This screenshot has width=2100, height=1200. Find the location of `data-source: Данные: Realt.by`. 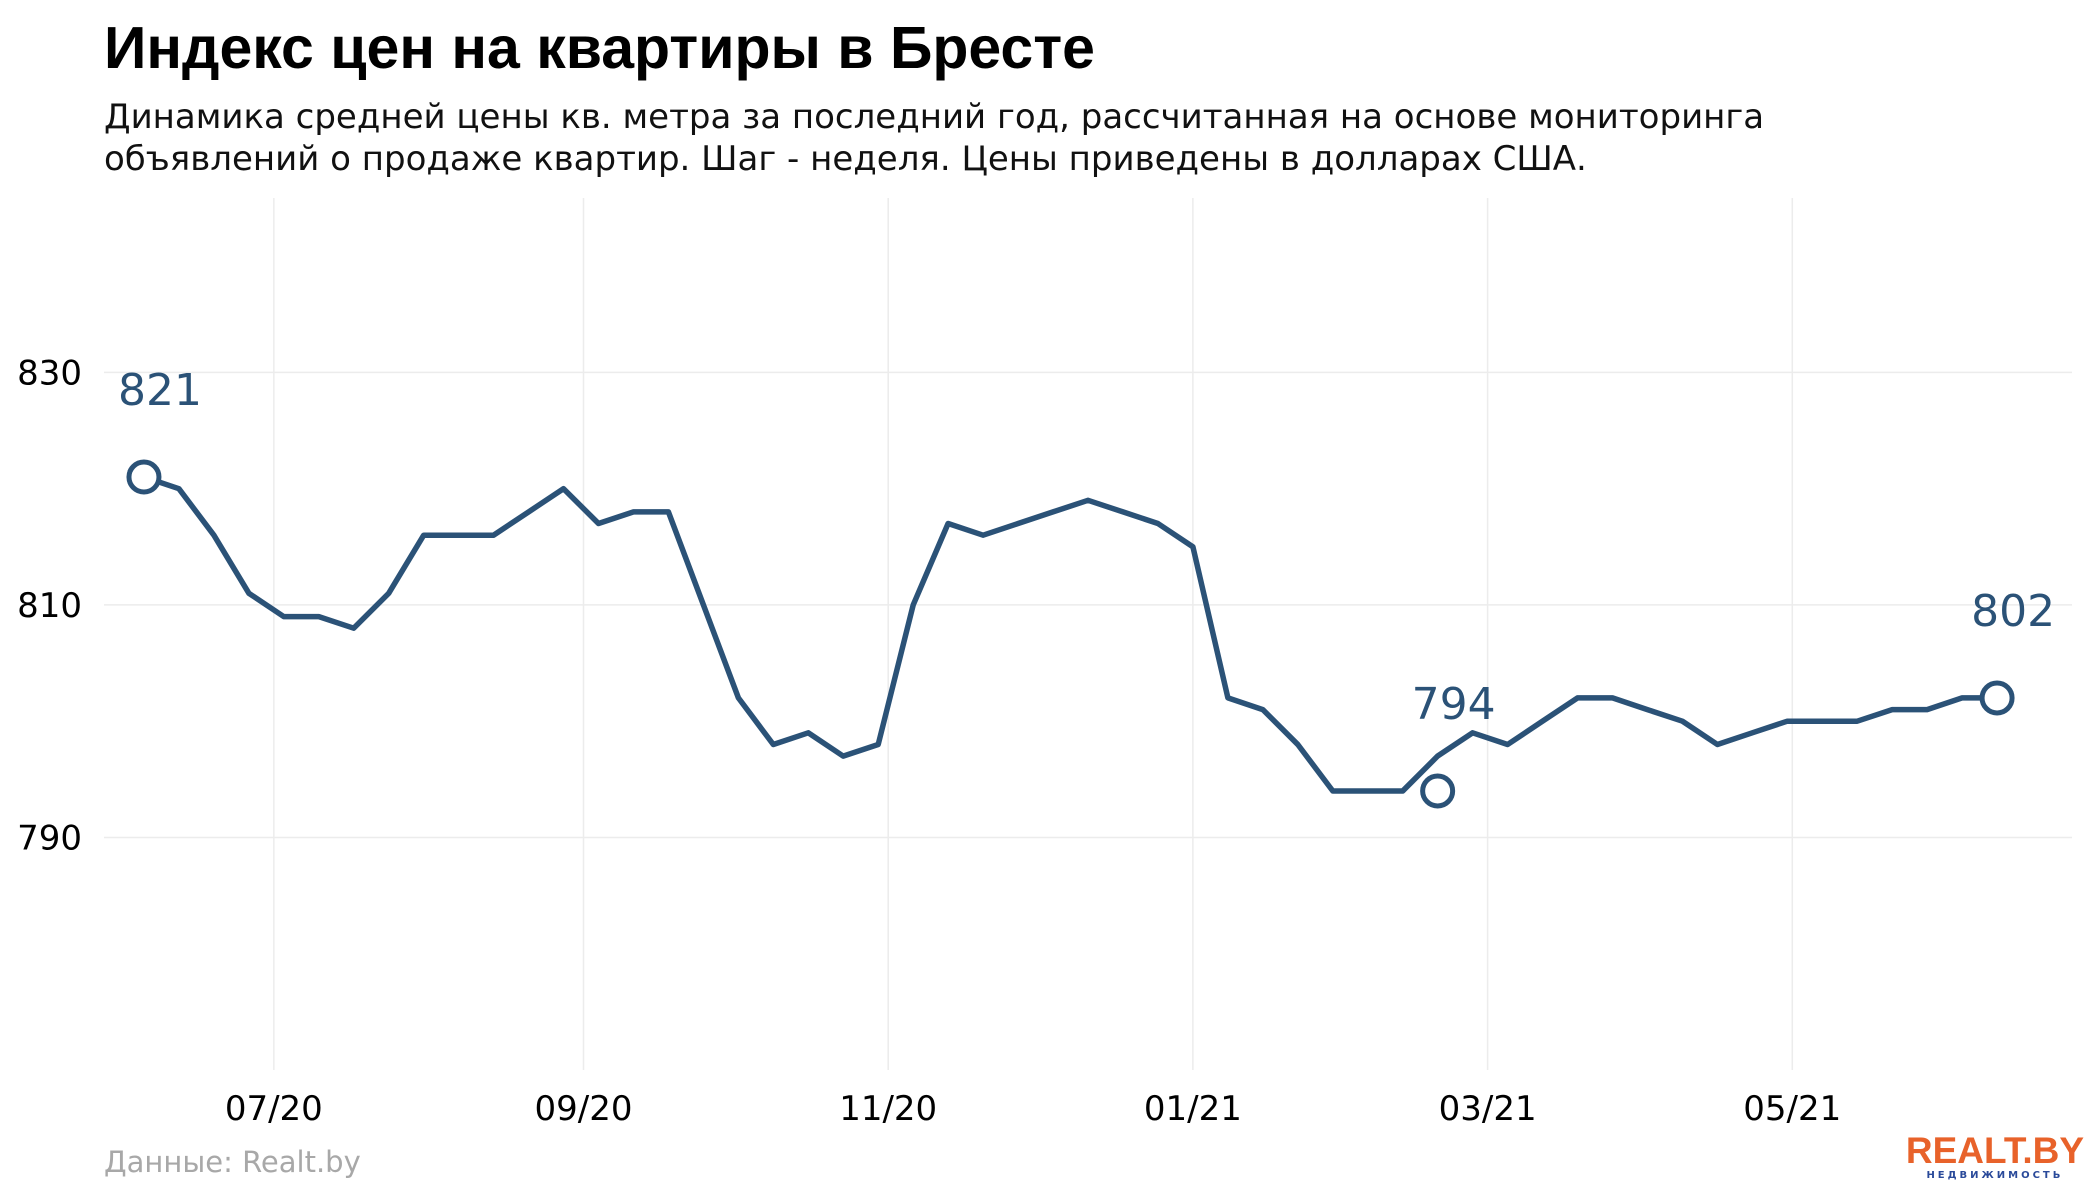

data-source: Данные: Realt.by is located at coordinates (232, 1162).